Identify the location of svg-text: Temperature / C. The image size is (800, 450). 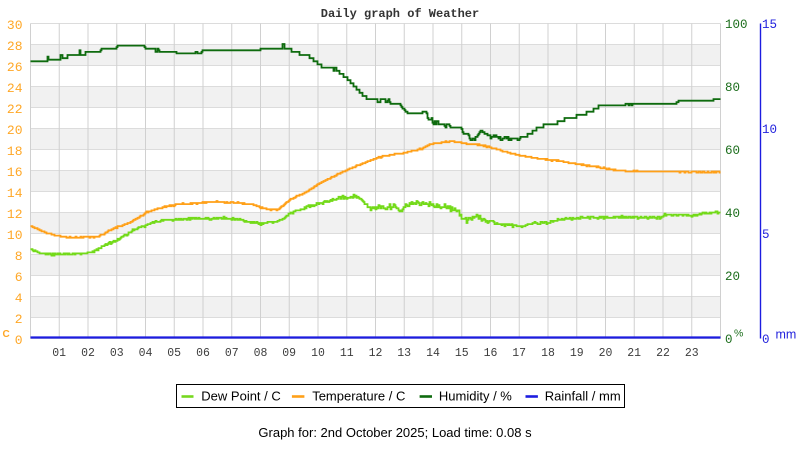
(358, 396).